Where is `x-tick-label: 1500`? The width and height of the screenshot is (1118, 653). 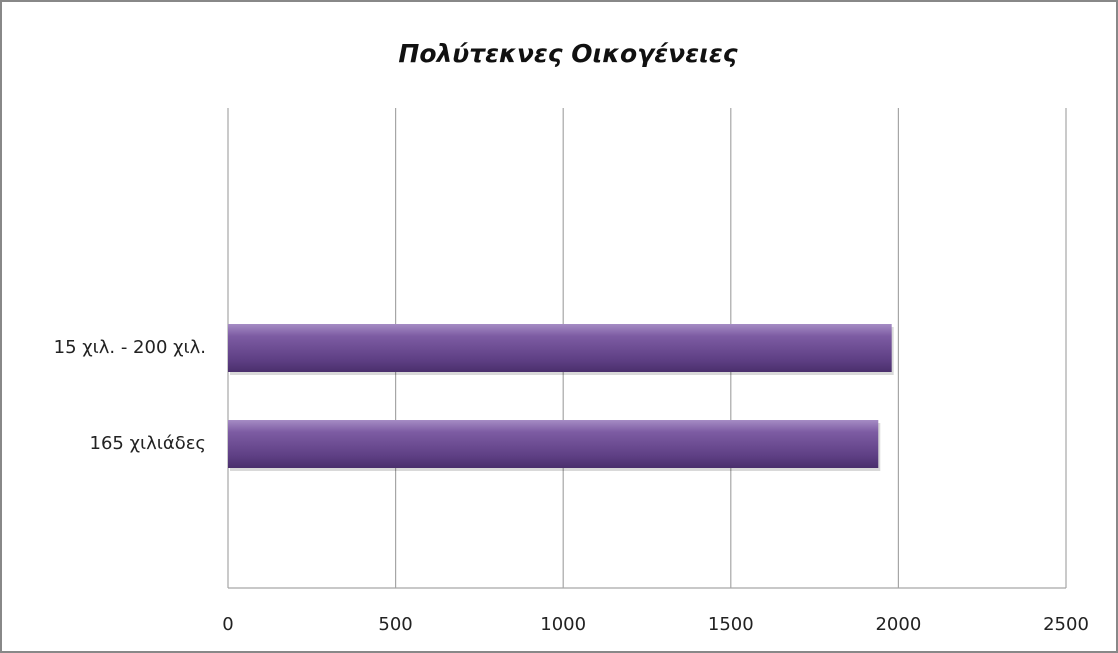 x-tick-label: 1500 is located at coordinates (731, 624).